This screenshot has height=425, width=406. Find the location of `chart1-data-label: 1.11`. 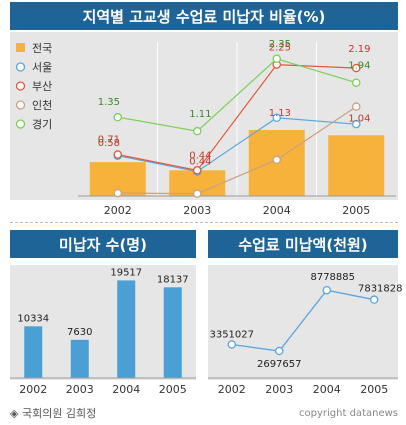

chart1-data-label: 1.11 is located at coordinates (200, 114).